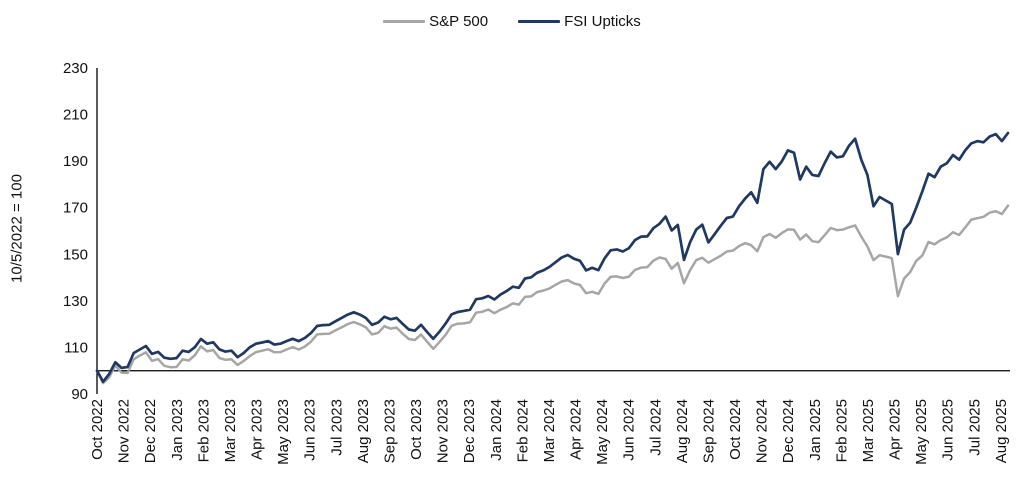 Image resolution: width=1024 pixels, height=497 pixels. What do you see at coordinates (512, 21) in the screenshot?
I see `chart-legend: S&P 500 FSI Upticks` at bounding box center [512, 21].